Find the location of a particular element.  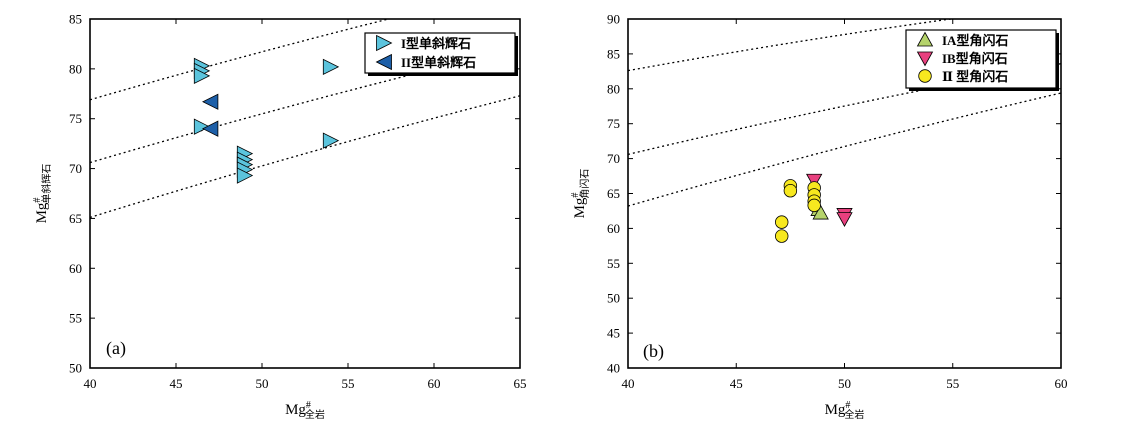

legend-box is located at coordinates (440, 53).